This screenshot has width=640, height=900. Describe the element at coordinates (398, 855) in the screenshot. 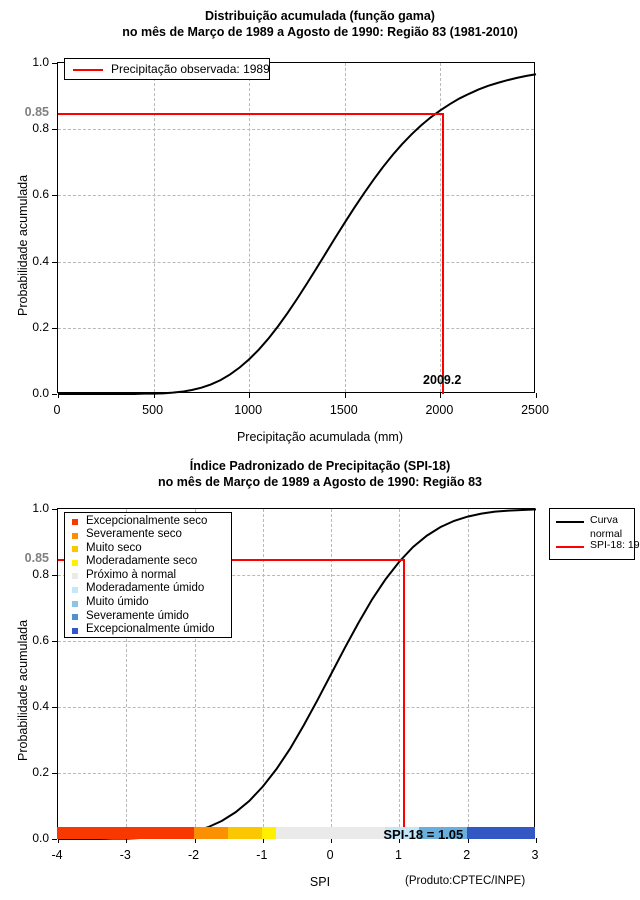

I see `x-tick-label: 1` at that location.